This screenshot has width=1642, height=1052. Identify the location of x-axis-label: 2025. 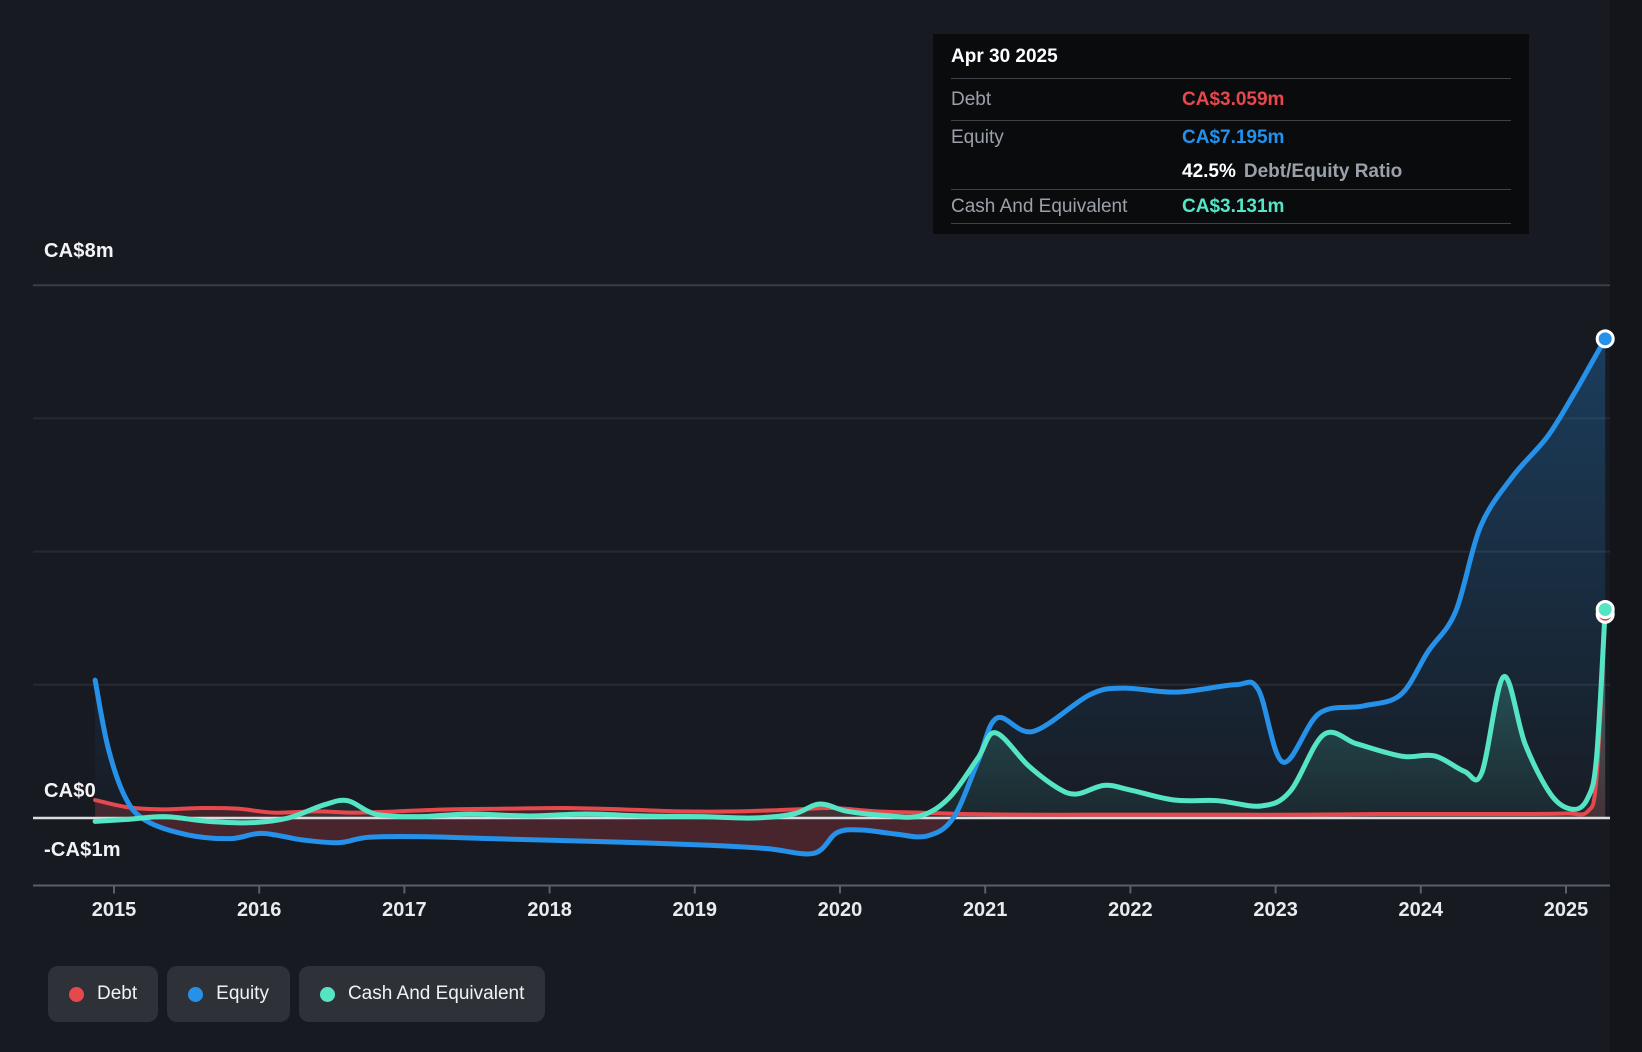
(1566, 910).